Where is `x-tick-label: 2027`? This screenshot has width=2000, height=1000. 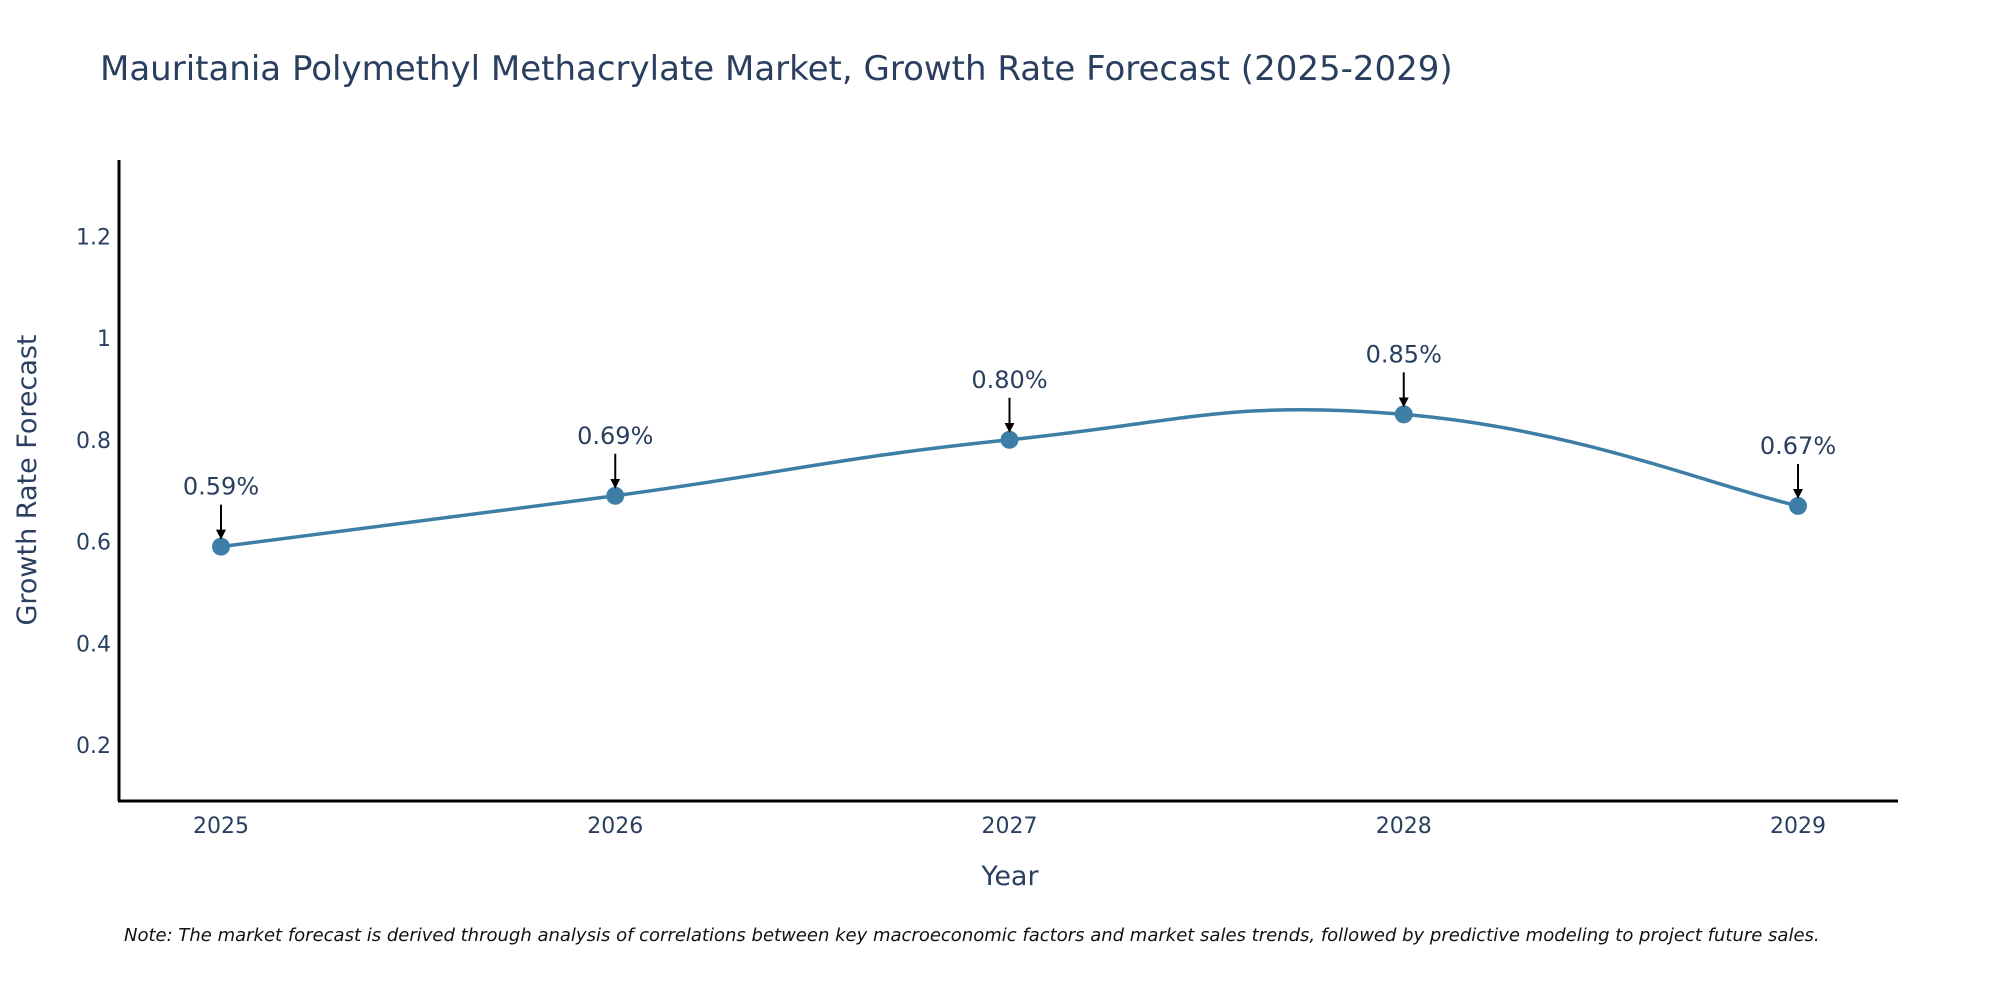 x-tick-label: 2027 is located at coordinates (1010, 826).